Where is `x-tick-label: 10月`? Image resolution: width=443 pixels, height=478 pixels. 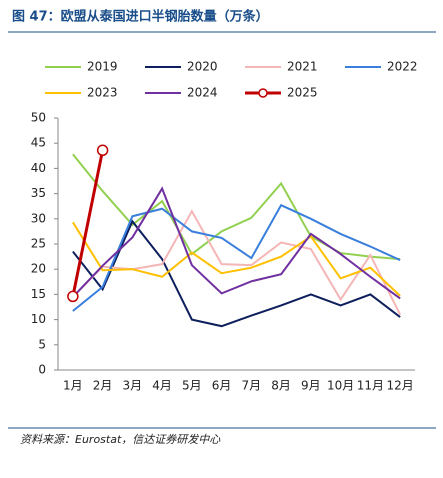 x-tick-label: 10月 is located at coordinates (340, 386).